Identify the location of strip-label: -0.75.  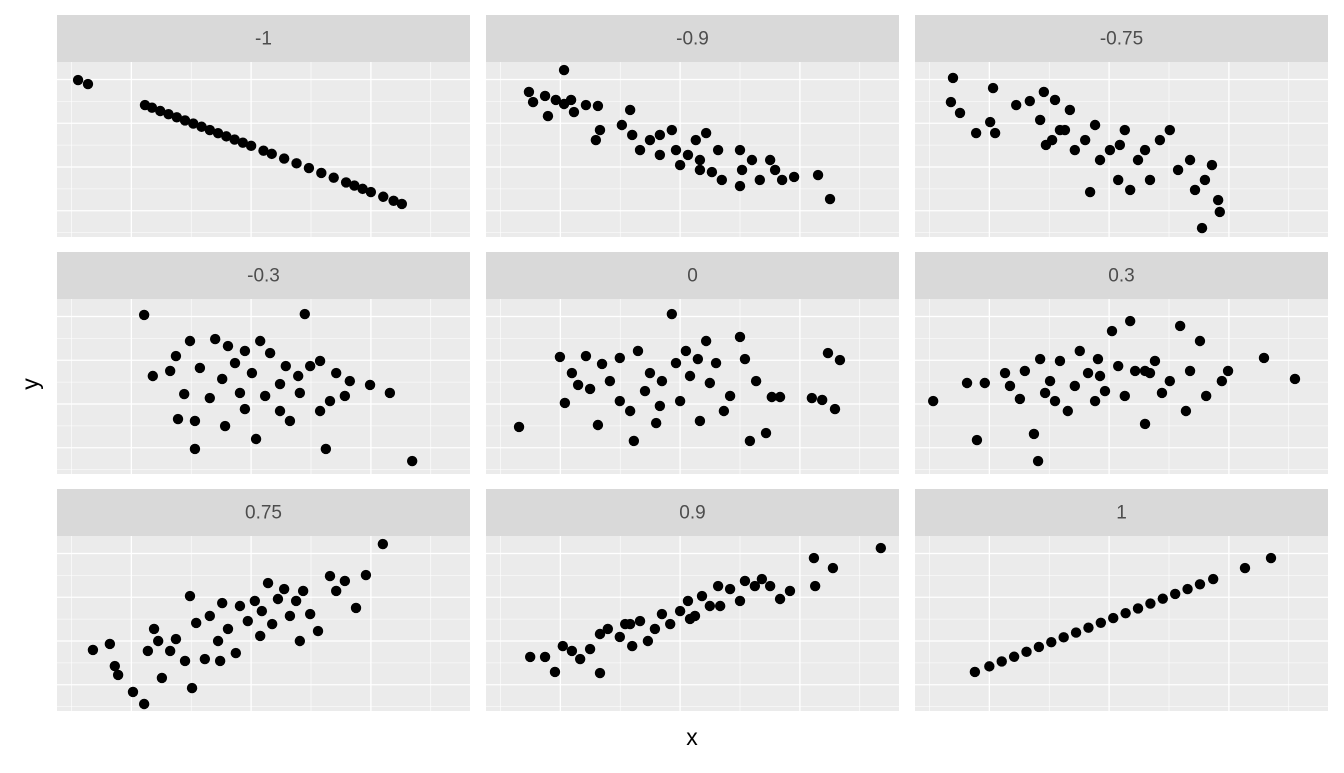
(1121, 39).